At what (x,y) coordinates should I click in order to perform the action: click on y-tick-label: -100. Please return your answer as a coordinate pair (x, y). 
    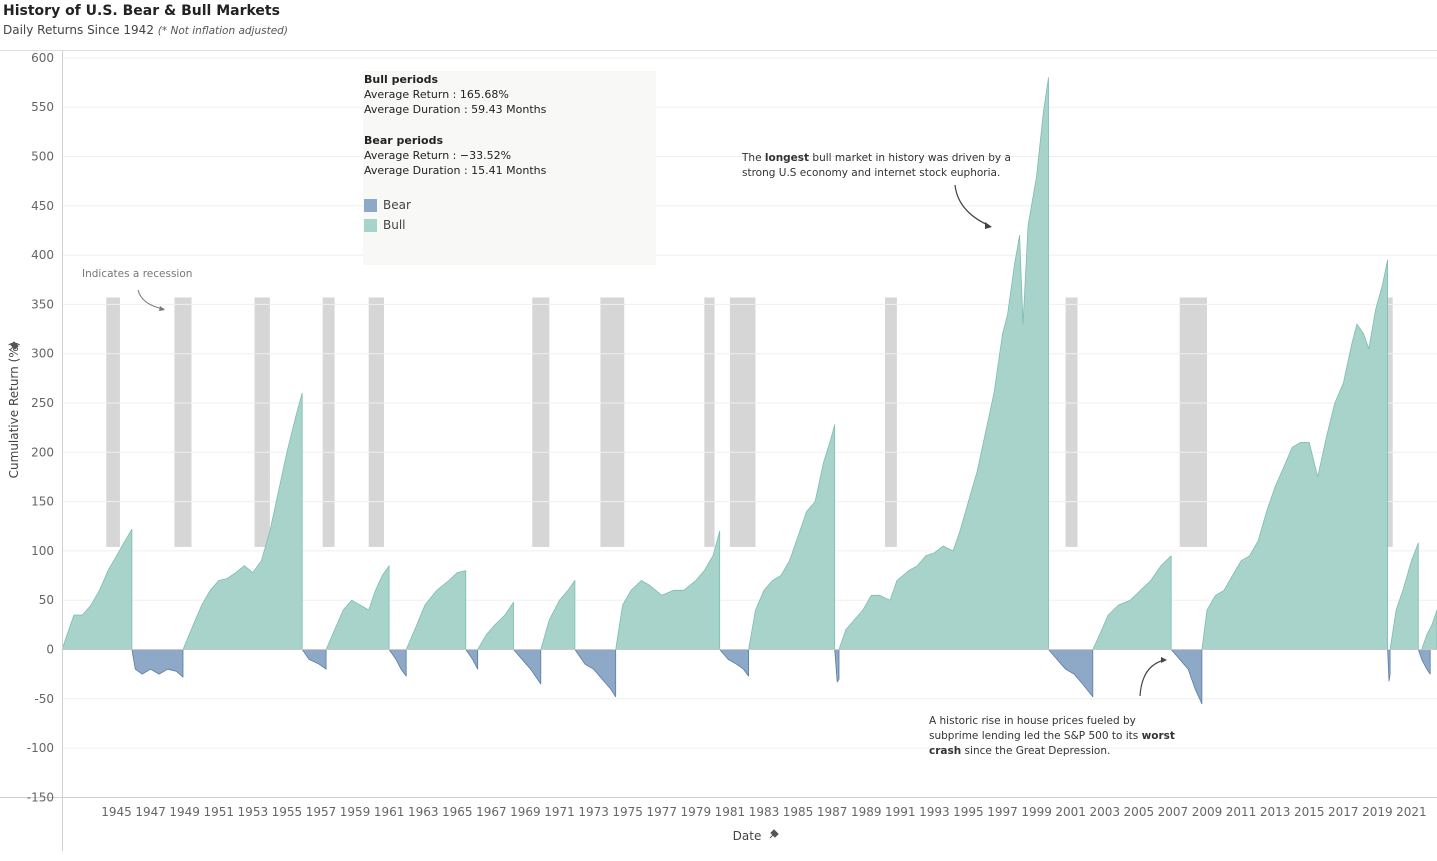
    Looking at the image, I should click on (40, 748).